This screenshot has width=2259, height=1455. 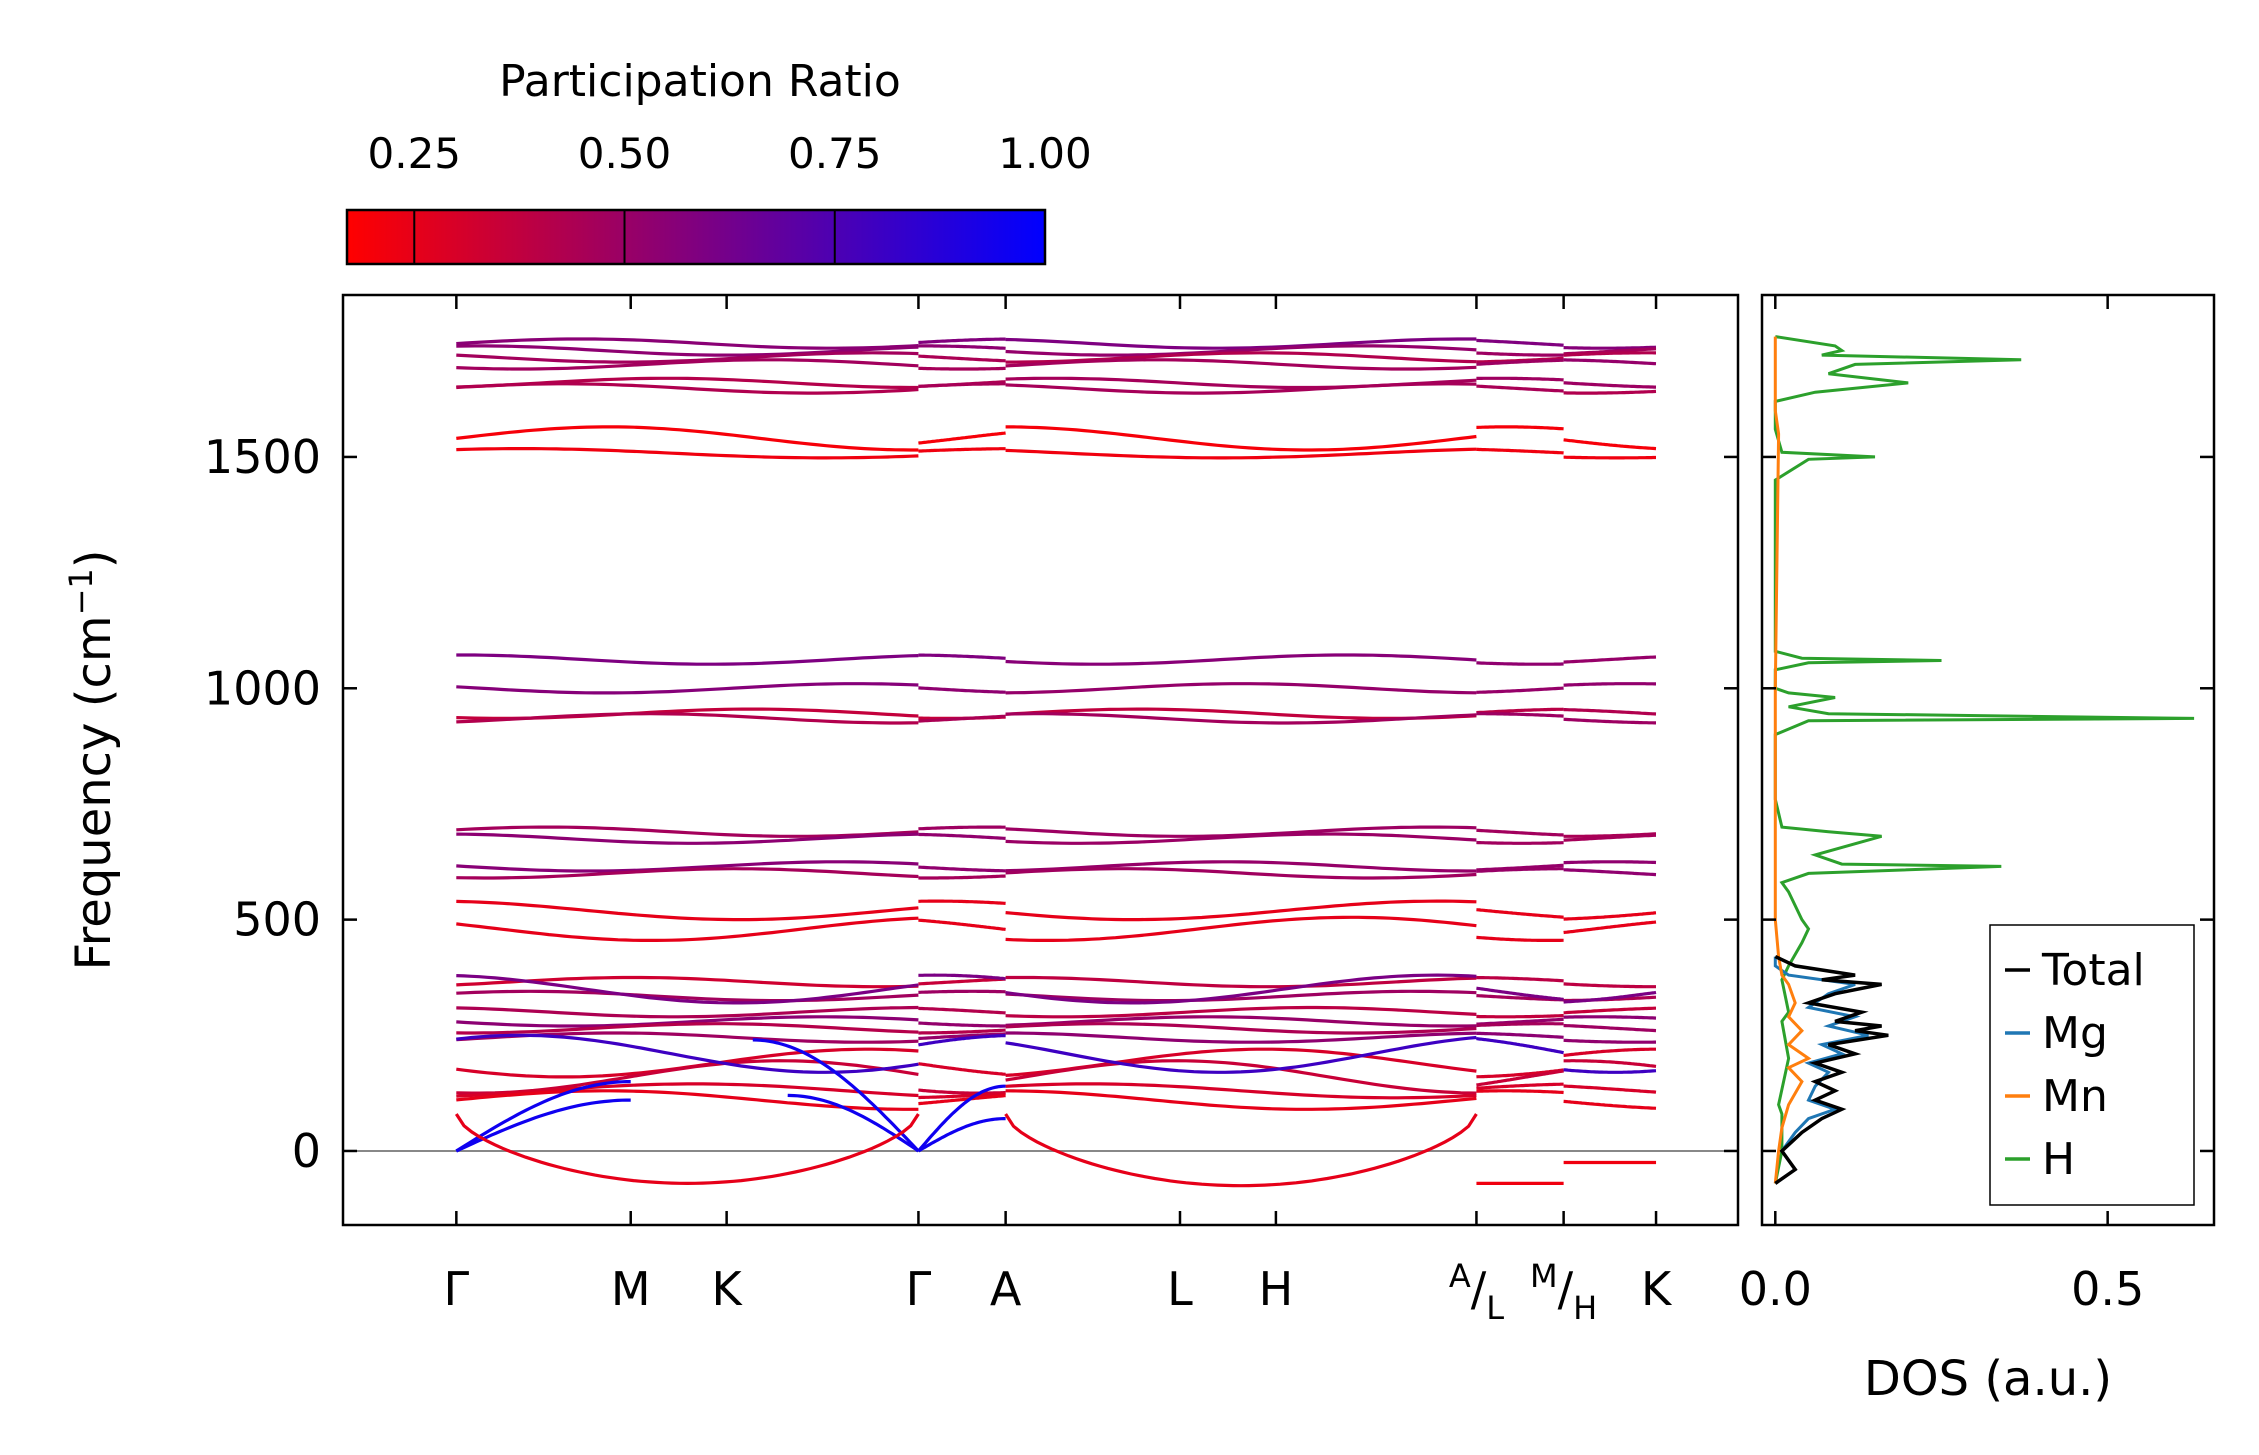 I want to click on x-tick-label-upper: M, so click(x=1544, y=1276).